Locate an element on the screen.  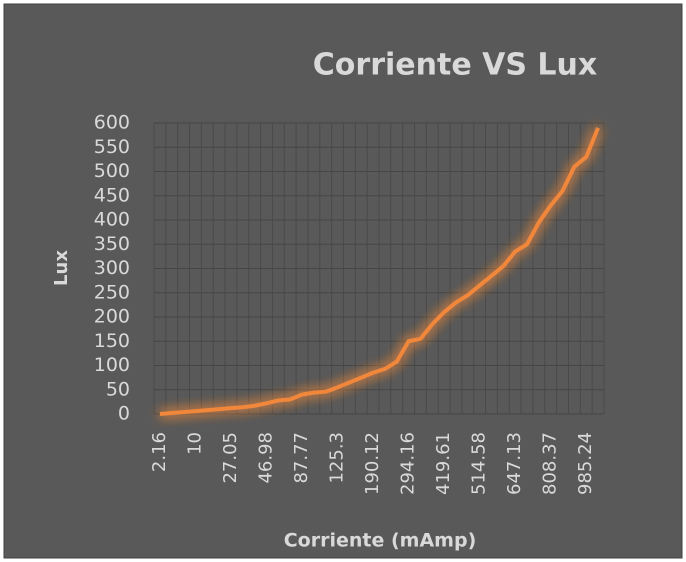
x-tick-label: 294.16 is located at coordinates (408, 463).